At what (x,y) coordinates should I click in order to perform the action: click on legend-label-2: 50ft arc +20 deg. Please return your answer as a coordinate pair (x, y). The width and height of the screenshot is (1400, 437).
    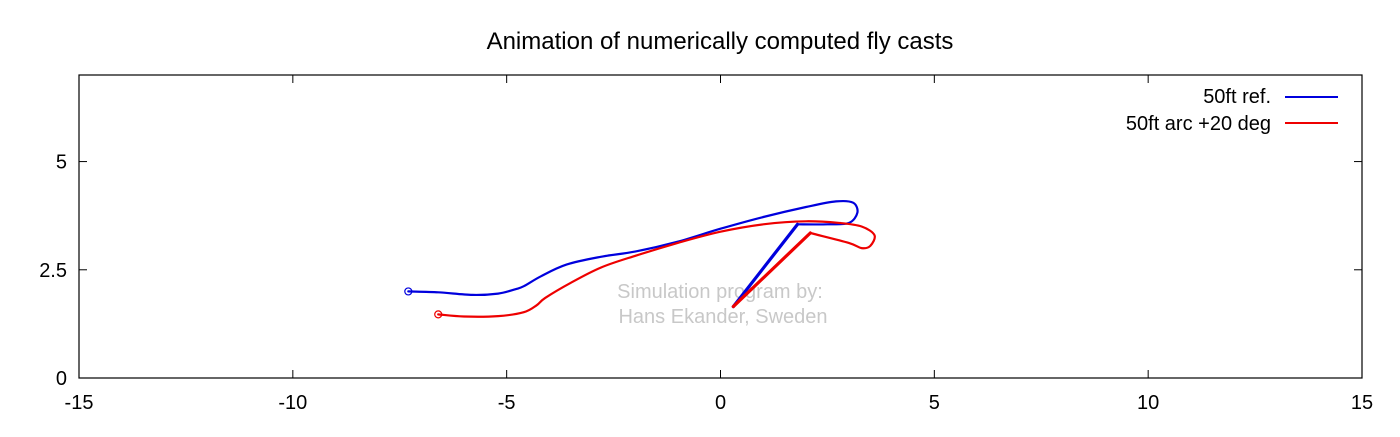
    Looking at the image, I should click on (1198, 124).